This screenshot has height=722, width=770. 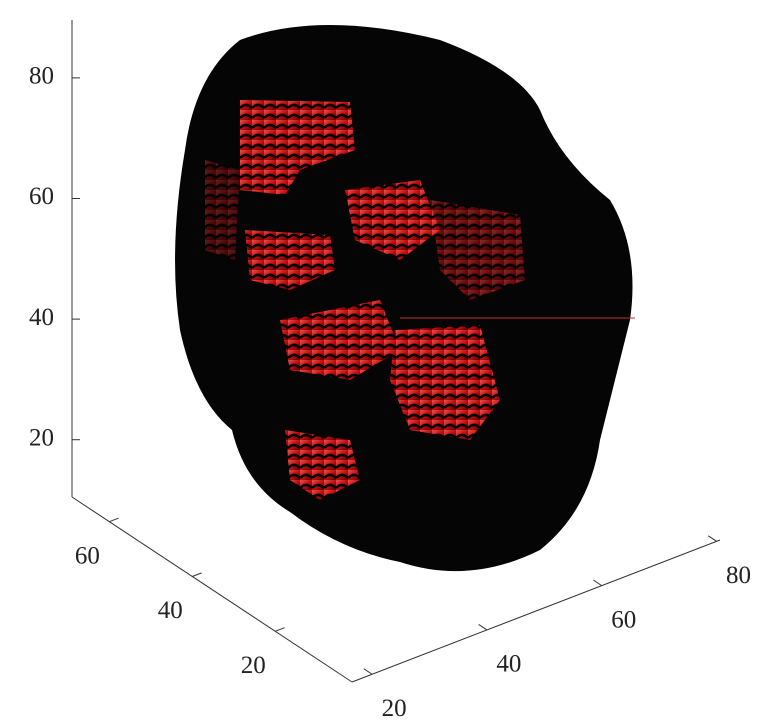 I want to click on x-tick-label: 80, so click(x=738, y=575).